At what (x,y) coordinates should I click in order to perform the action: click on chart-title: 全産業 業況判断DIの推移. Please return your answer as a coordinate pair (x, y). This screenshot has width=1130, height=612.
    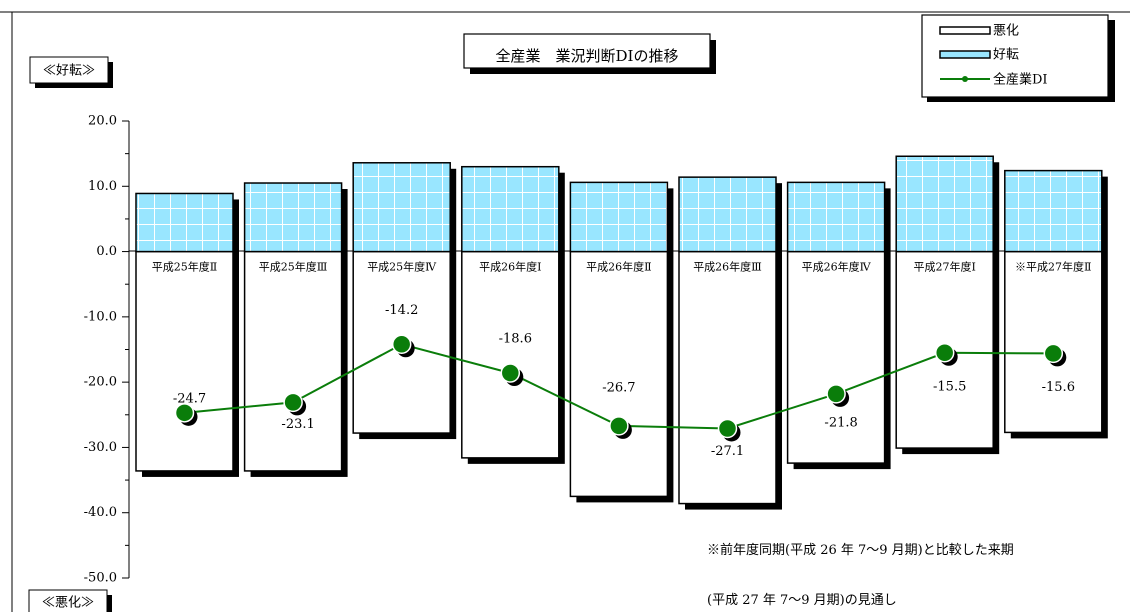
    Looking at the image, I should click on (587, 56).